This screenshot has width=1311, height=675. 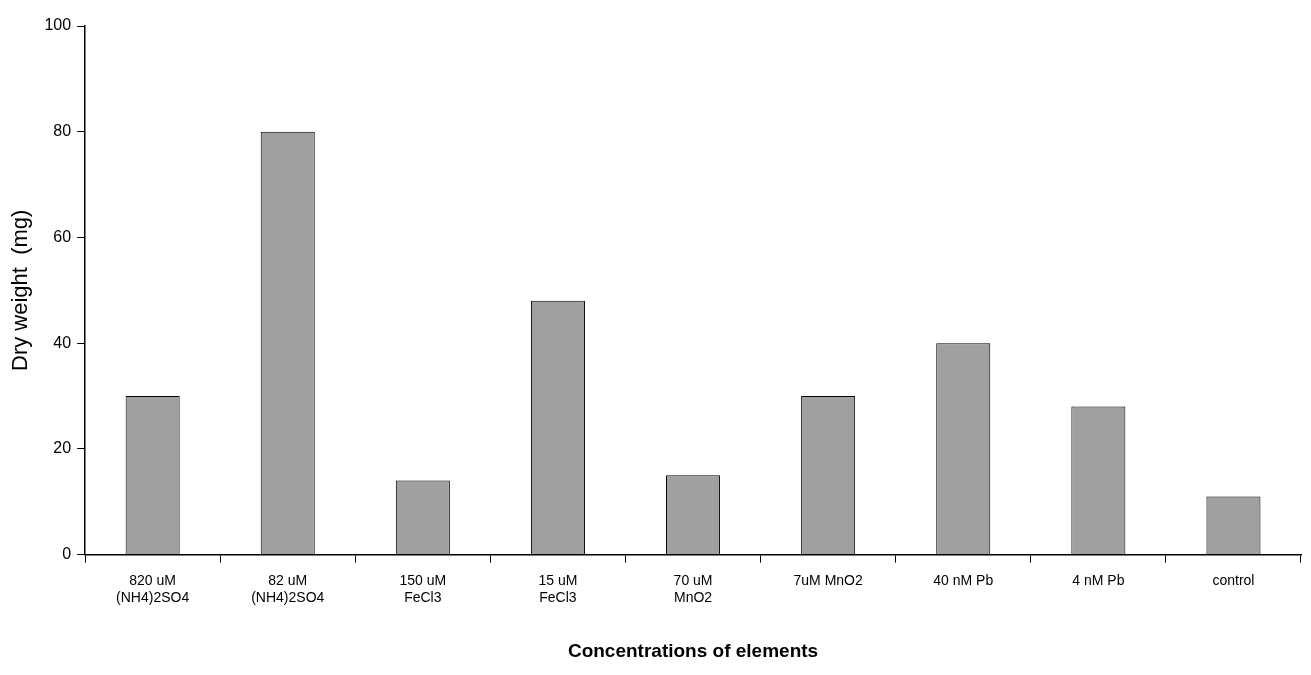 I want to click on y-axis-title: Dry weight (mg), so click(x=20, y=290).